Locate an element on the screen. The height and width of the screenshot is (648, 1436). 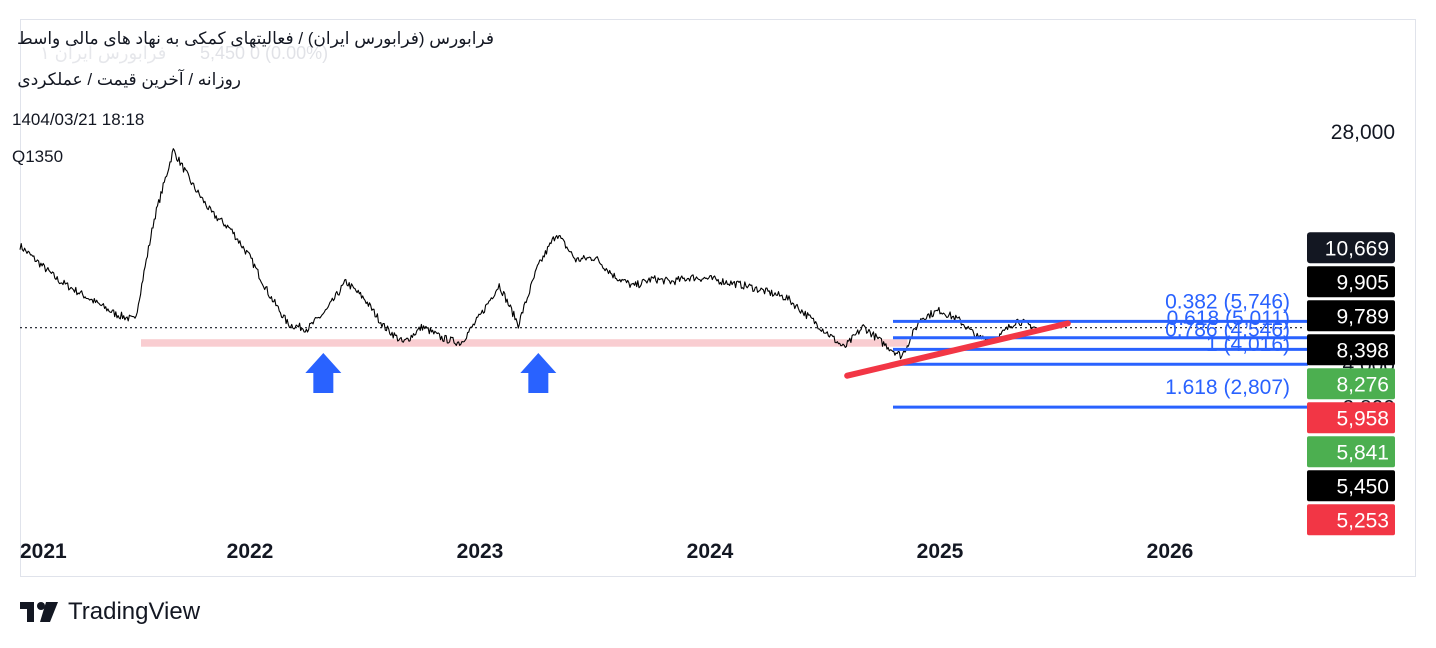
price-label-text: 5,841 is located at coordinates (1362, 452).